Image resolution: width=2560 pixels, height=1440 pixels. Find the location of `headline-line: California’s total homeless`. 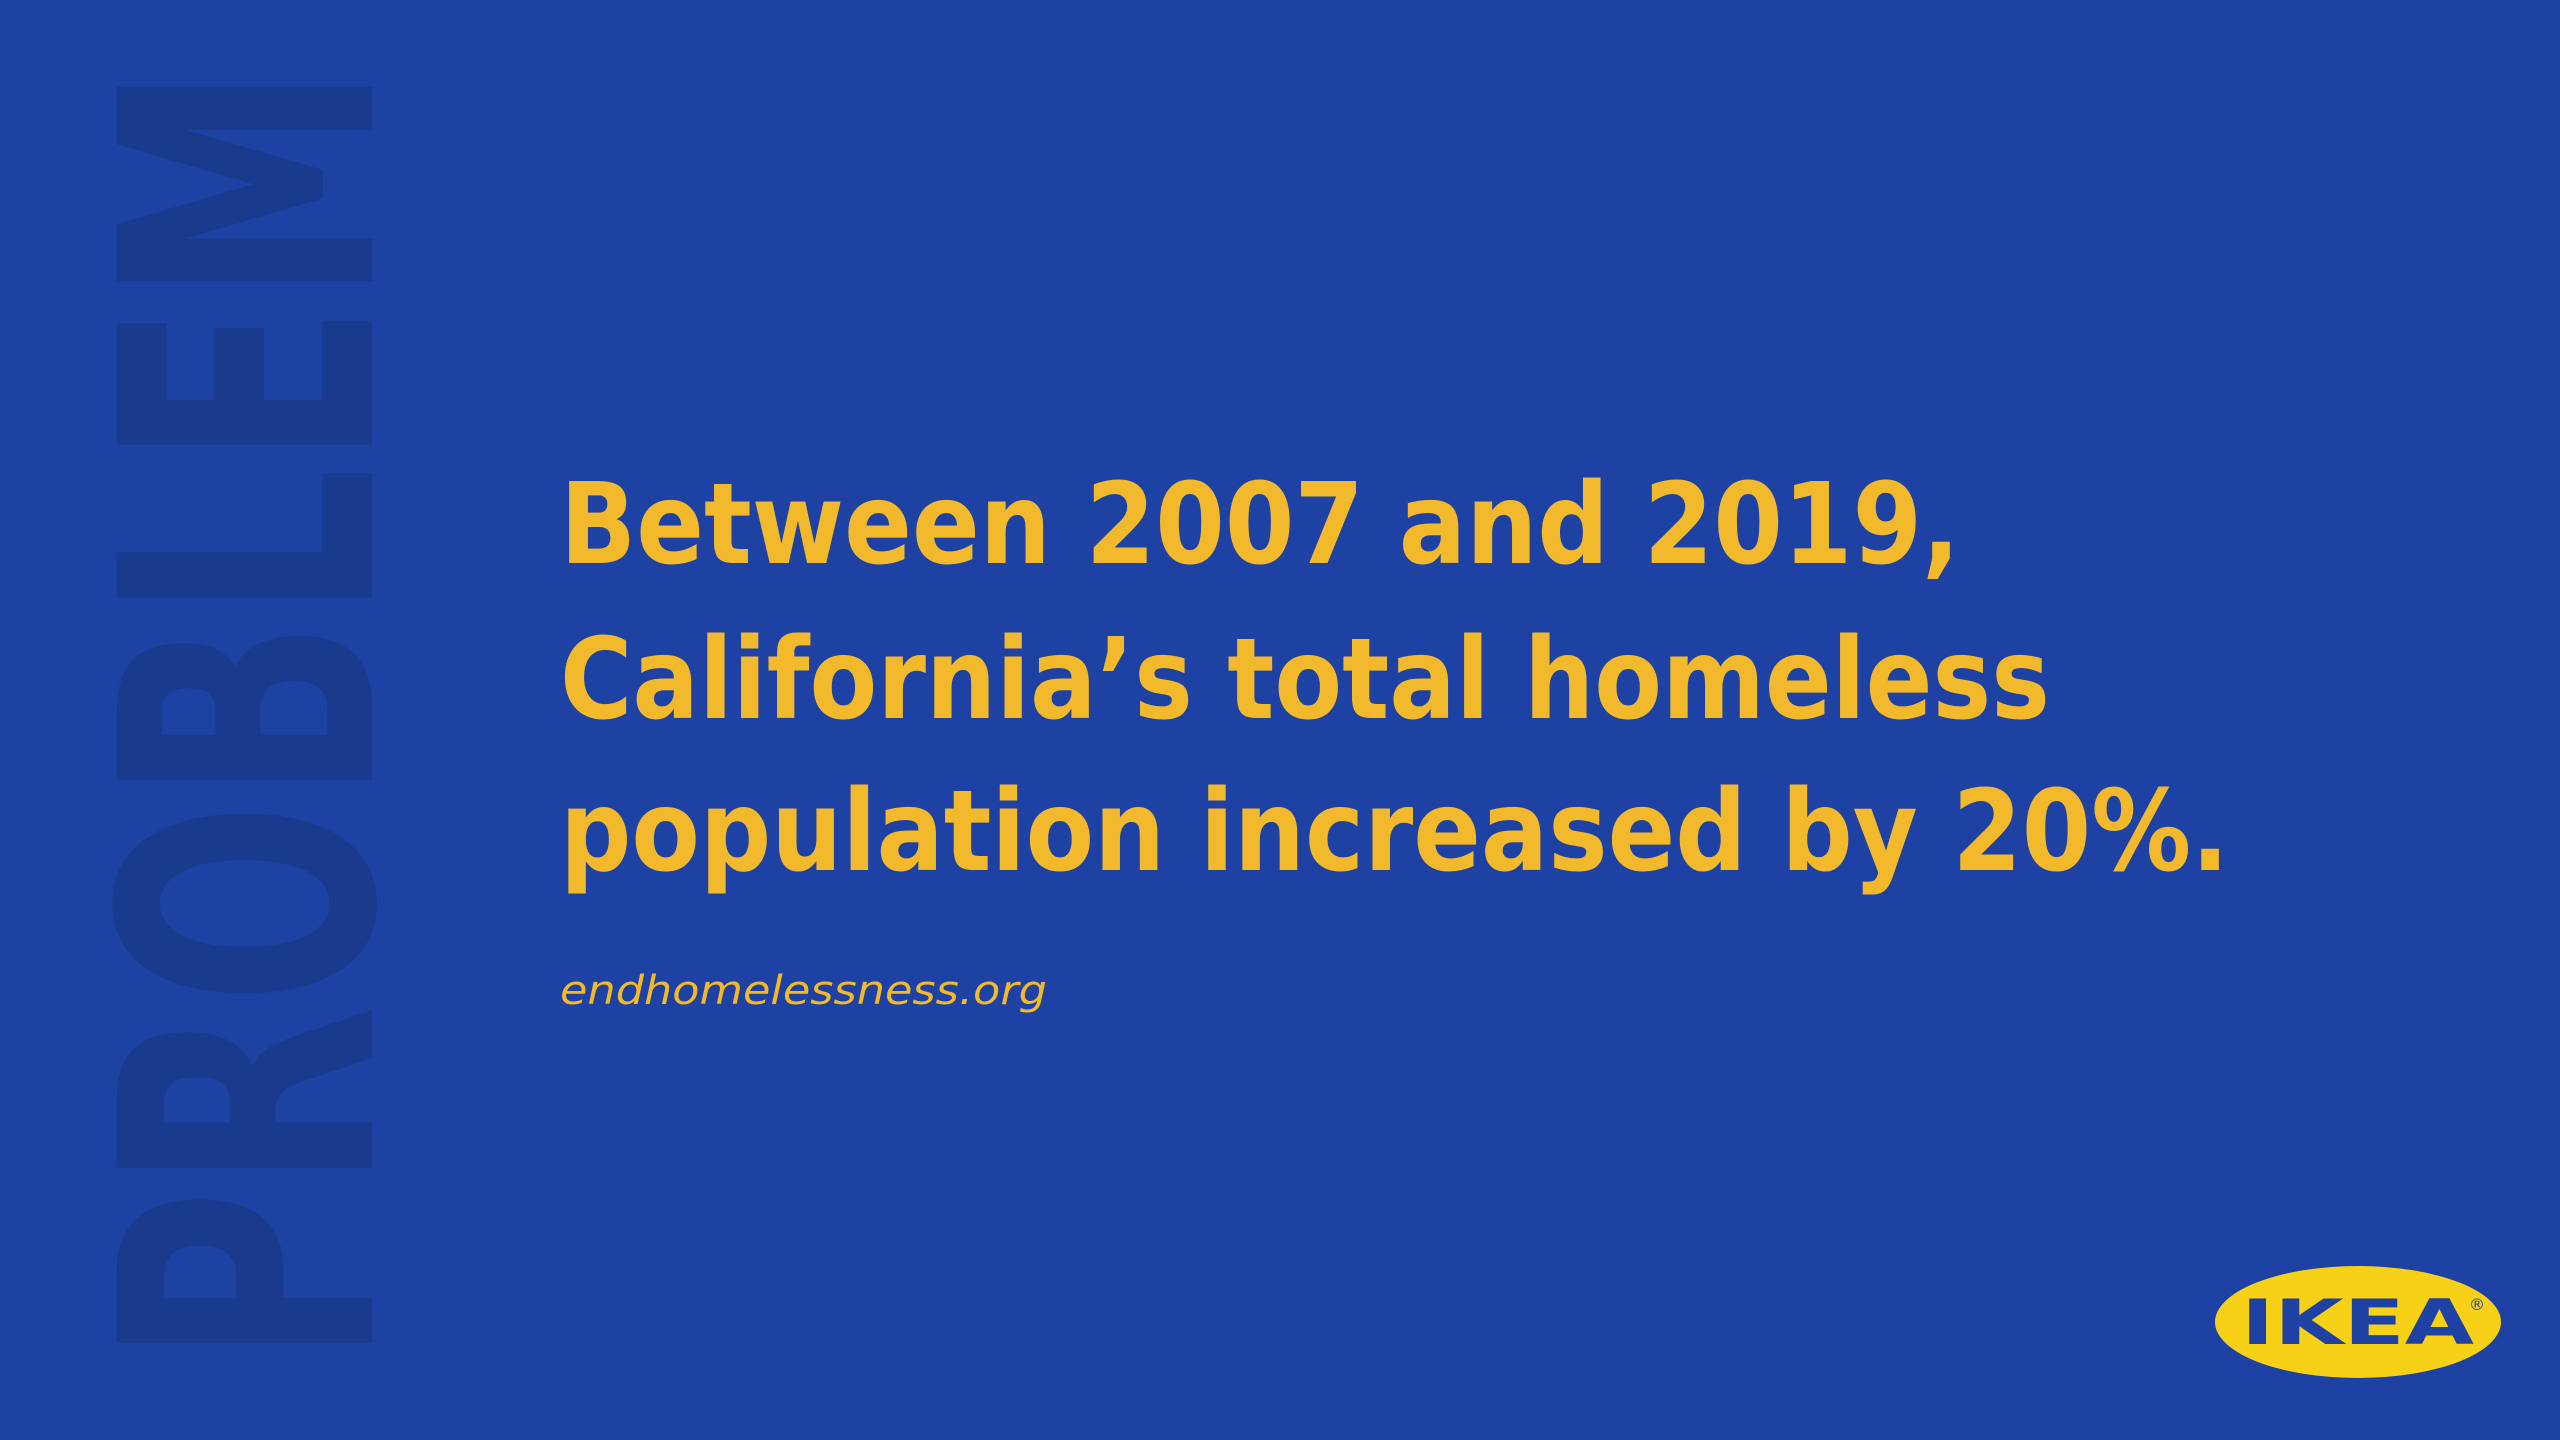

headline-line: California’s total homeless is located at coordinates (1305, 680).